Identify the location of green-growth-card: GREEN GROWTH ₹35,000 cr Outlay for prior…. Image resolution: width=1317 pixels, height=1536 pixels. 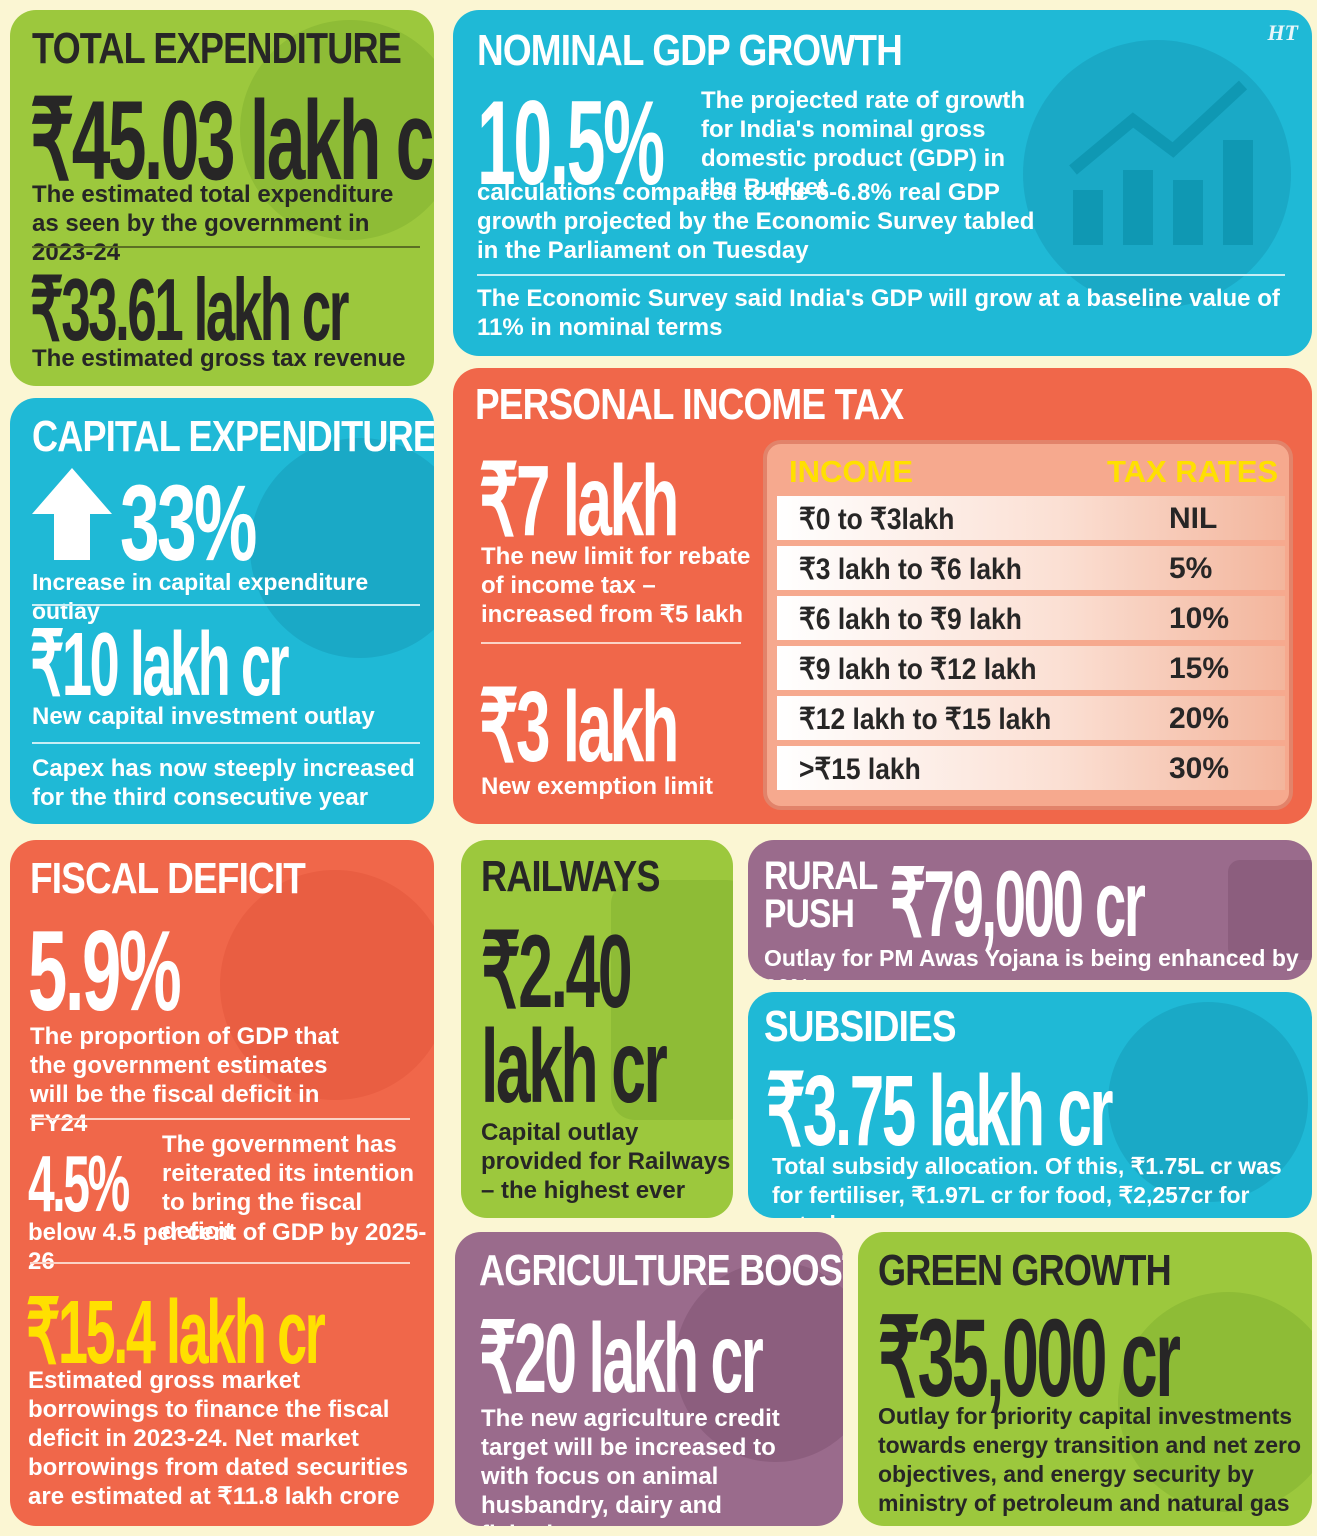
(1085, 1379).